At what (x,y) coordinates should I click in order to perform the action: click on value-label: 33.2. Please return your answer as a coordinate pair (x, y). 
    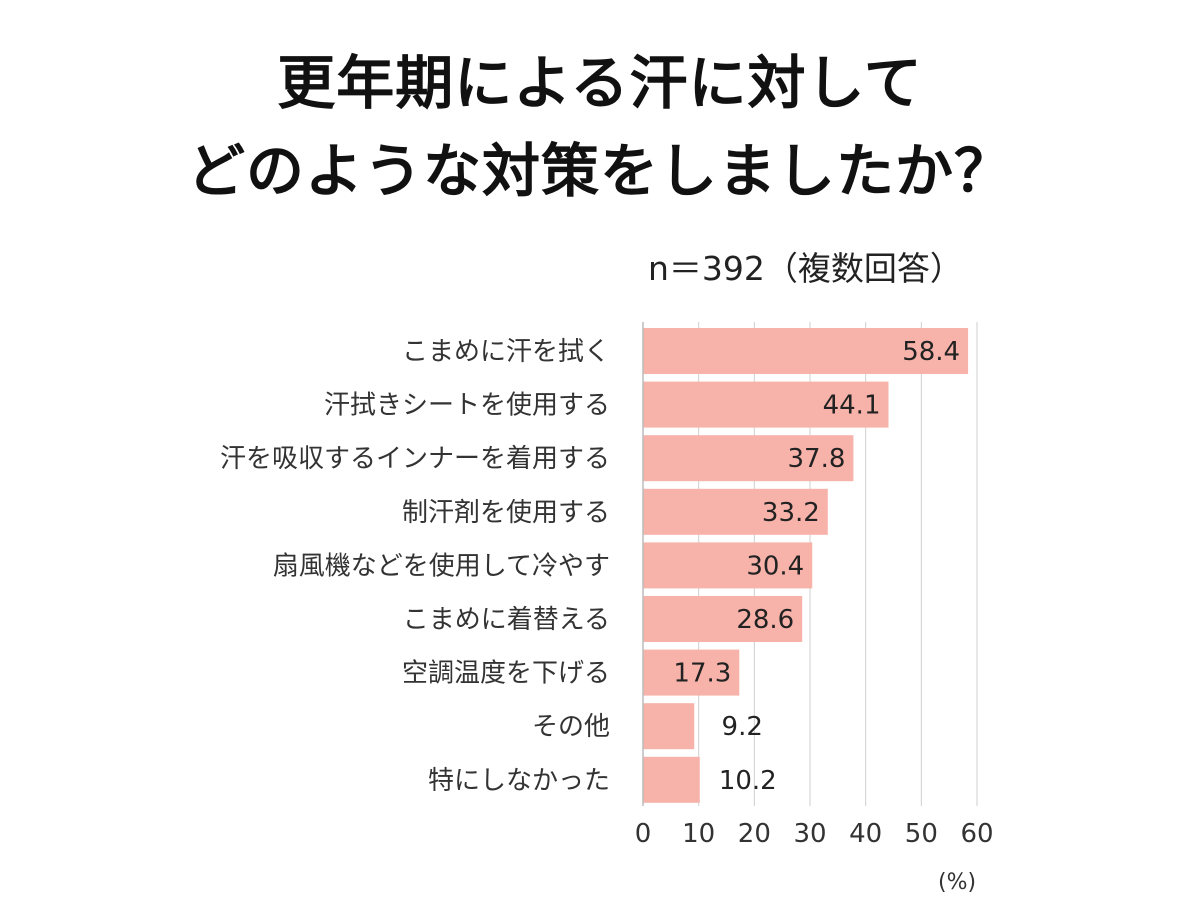
    Looking at the image, I should click on (791, 513).